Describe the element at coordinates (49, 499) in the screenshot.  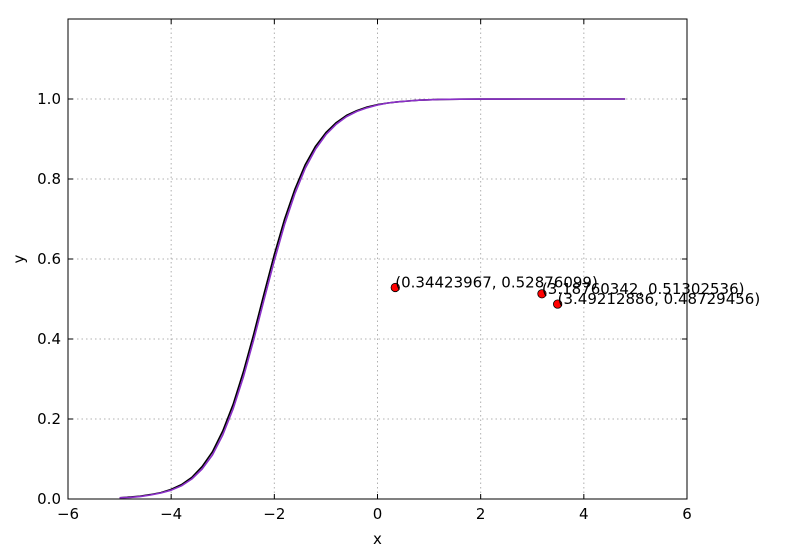
I see `y-tick-label: 0.0` at that location.